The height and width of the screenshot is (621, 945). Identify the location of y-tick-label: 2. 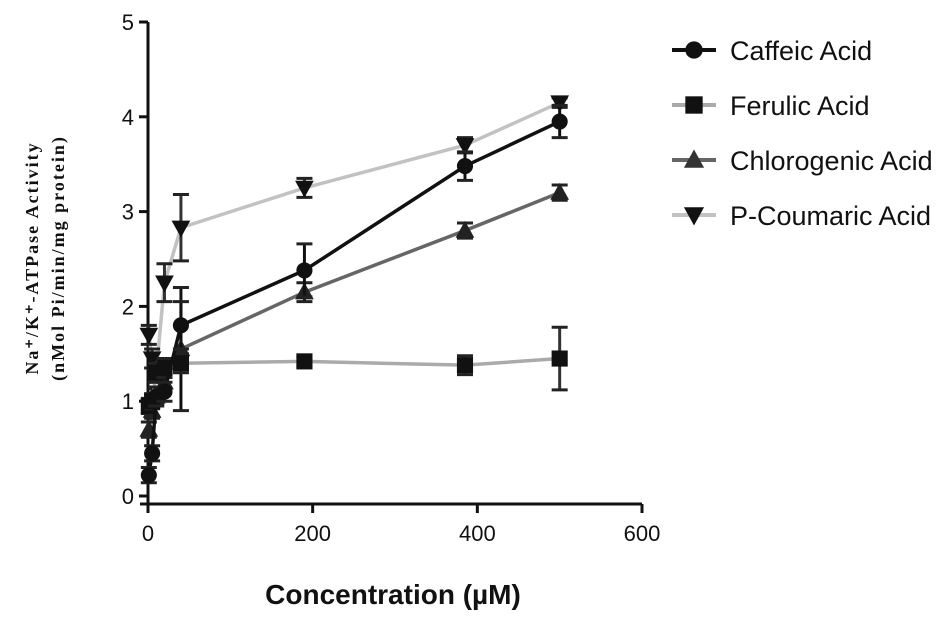
(128, 306).